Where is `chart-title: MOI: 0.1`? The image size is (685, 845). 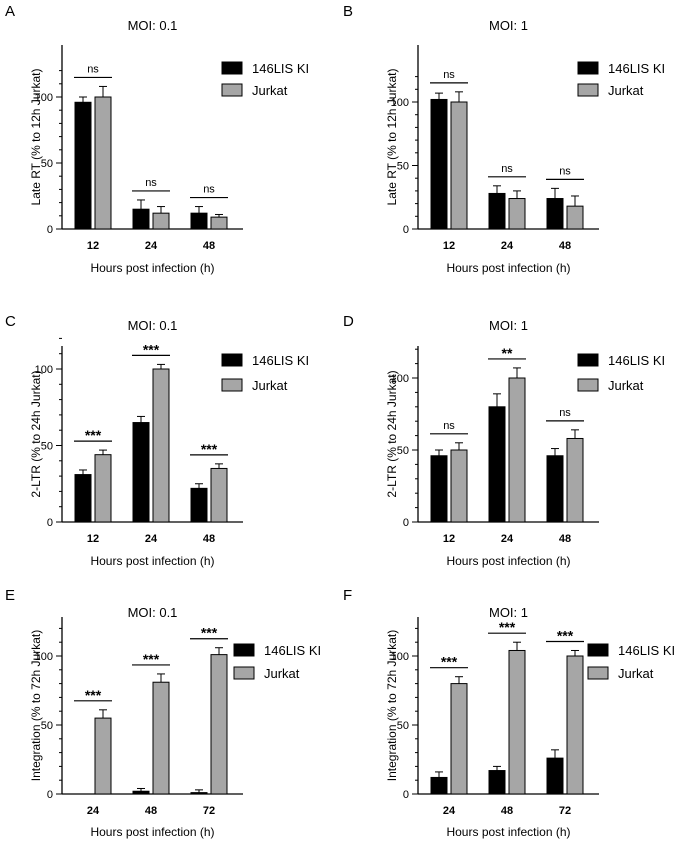
chart-title: MOI: 0.1 is located at coordinates (153, 25).